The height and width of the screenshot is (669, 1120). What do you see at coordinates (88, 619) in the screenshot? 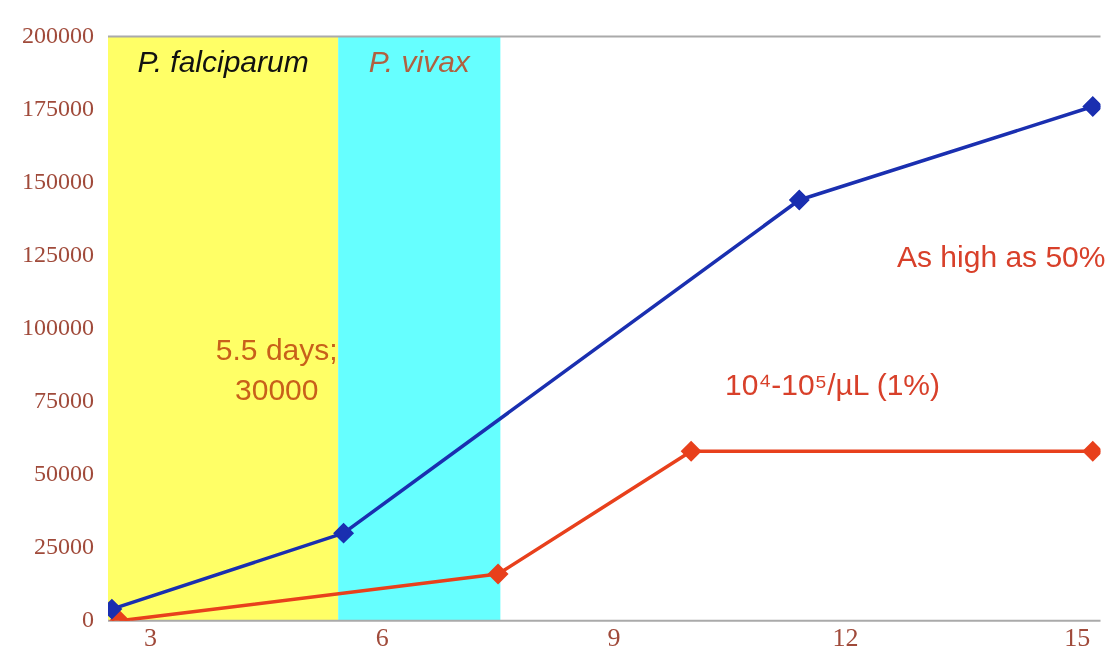
I see `y-tick-label: 0` at bounding box center [88, 619].